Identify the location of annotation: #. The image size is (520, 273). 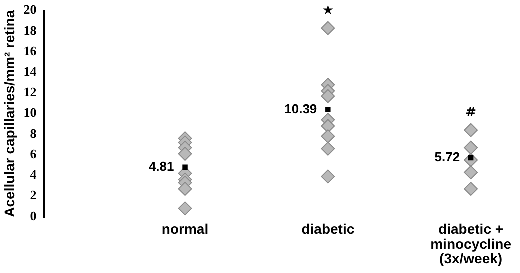
(471, 113).